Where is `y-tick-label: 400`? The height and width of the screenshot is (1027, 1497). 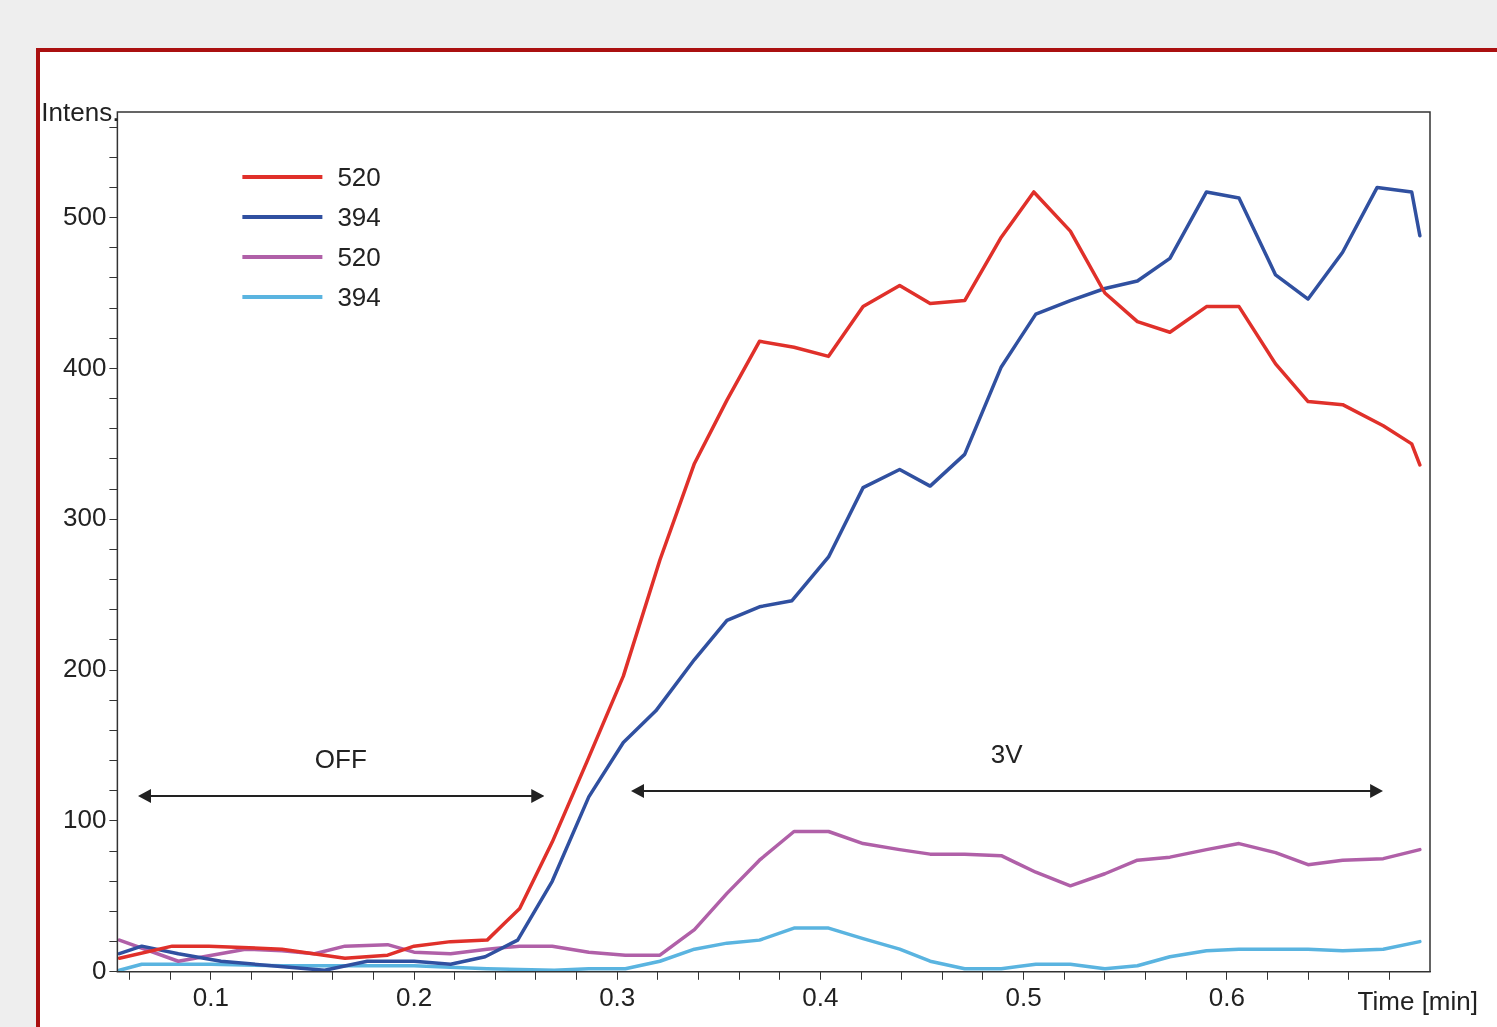
y-tick-label: 400 is located at coordinates (84, 366).